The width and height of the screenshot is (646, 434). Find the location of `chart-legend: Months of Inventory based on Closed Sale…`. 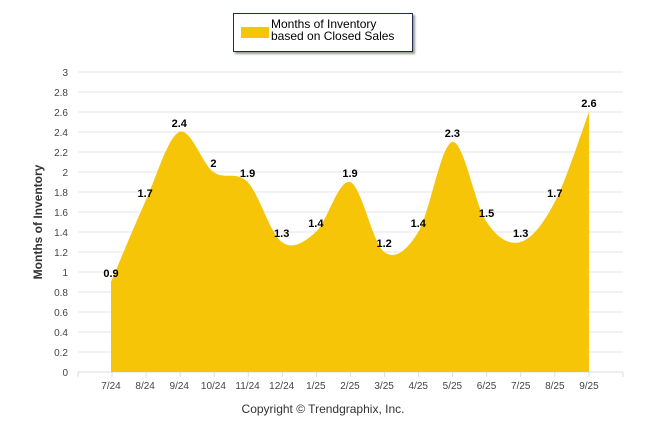

chart-legend: Months of Inventory based on Closed Sale… is located at coordinates (323, 32).